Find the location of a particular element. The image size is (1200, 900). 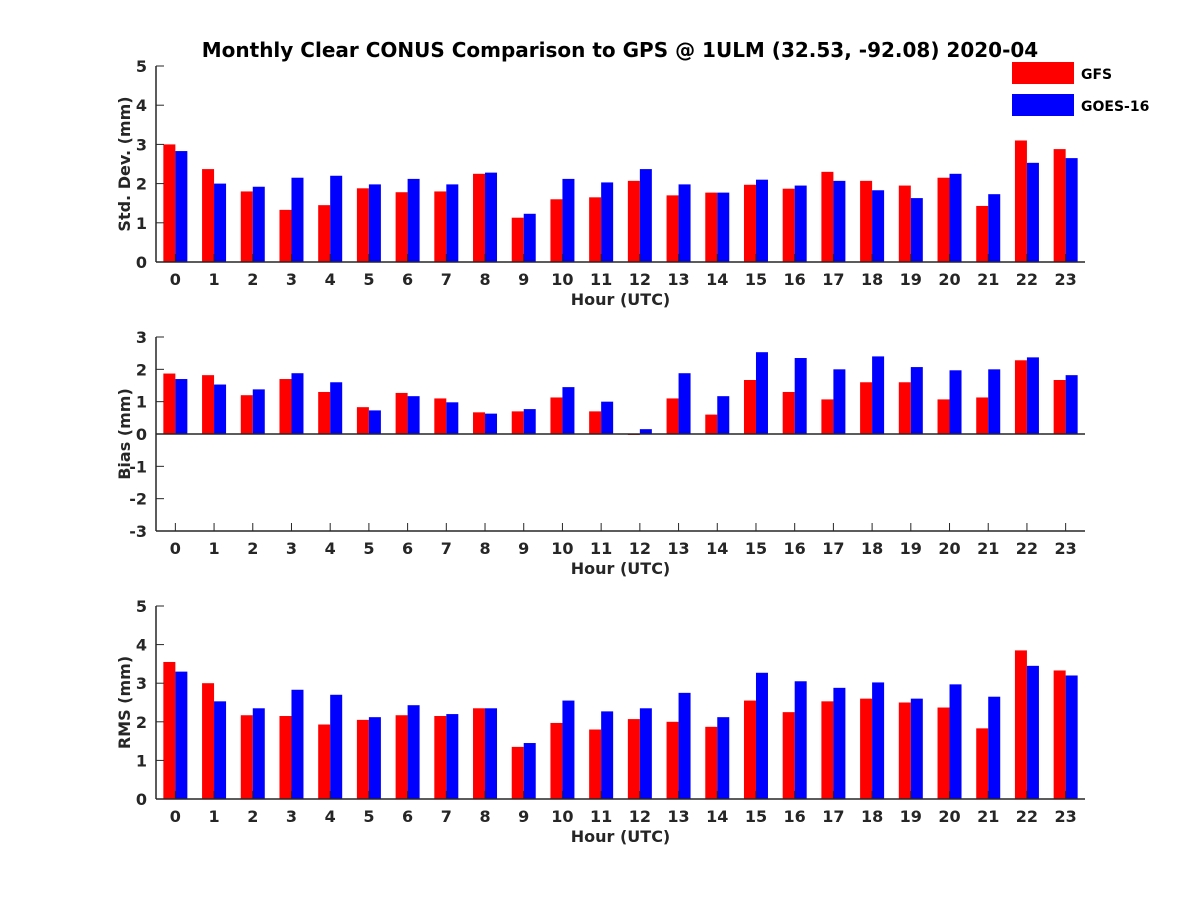

x-tick-label: 5 is located at coordinates (368, 279).